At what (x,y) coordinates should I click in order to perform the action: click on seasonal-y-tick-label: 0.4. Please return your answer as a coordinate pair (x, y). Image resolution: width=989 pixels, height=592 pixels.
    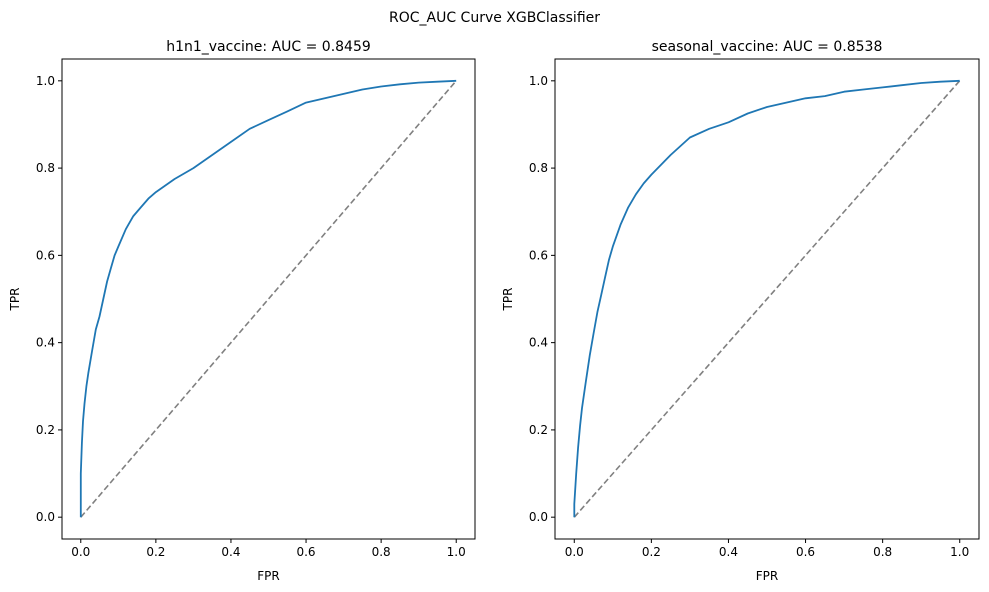
    Looking at the image, I should click on (538, 343).